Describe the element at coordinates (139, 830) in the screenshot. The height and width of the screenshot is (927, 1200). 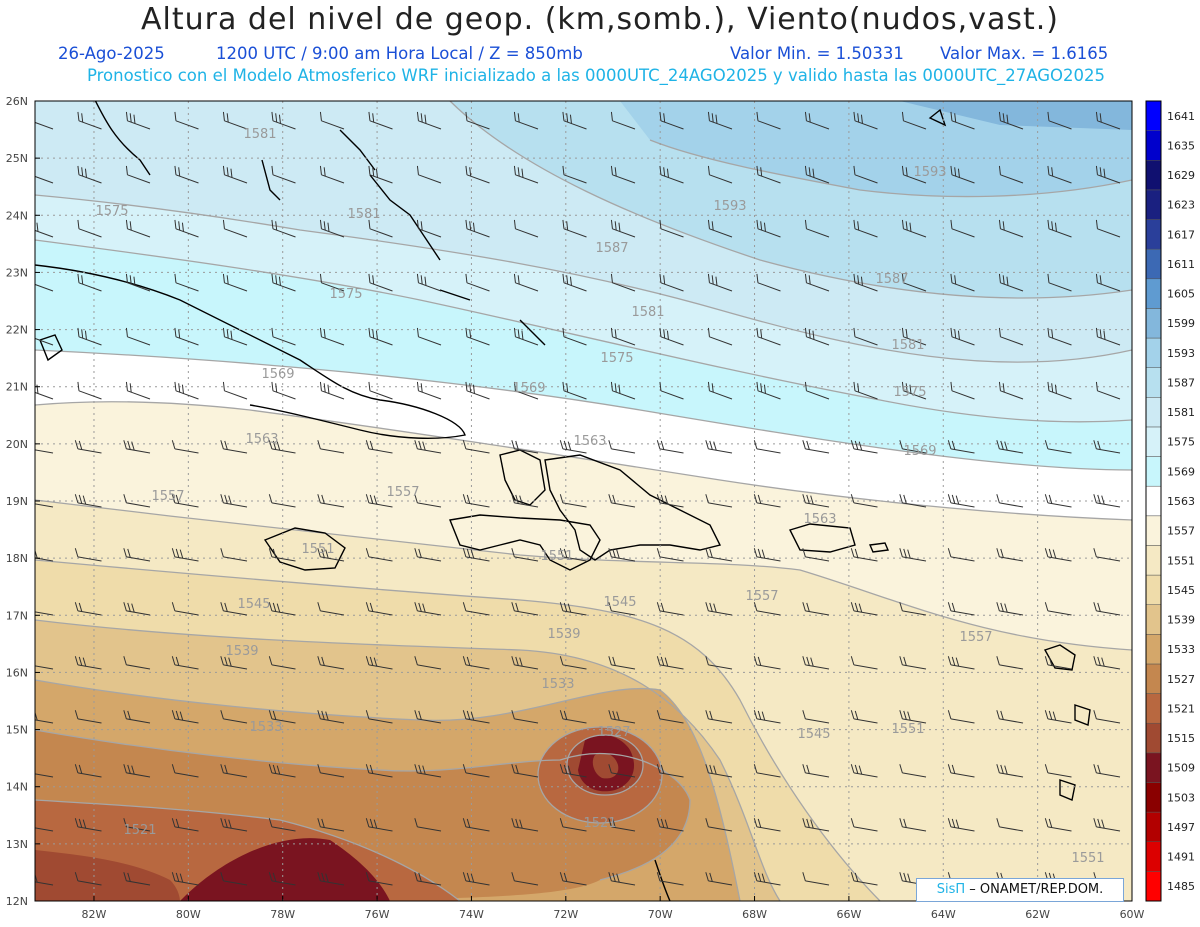
I see `contour-label: 1521` at that location.